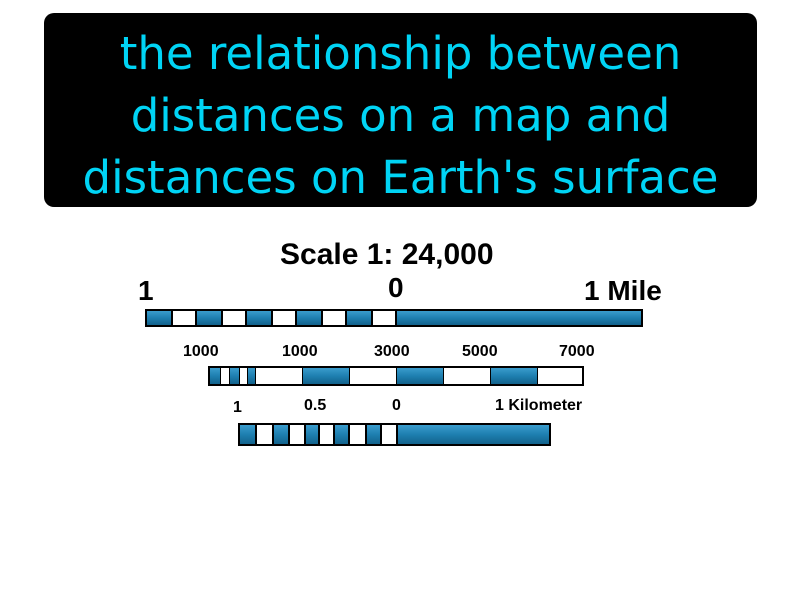 Image resolution: width=800 pixels, height=600 pixels. I want to click on definition-line-2: distances on a map and, so click(400, 115).